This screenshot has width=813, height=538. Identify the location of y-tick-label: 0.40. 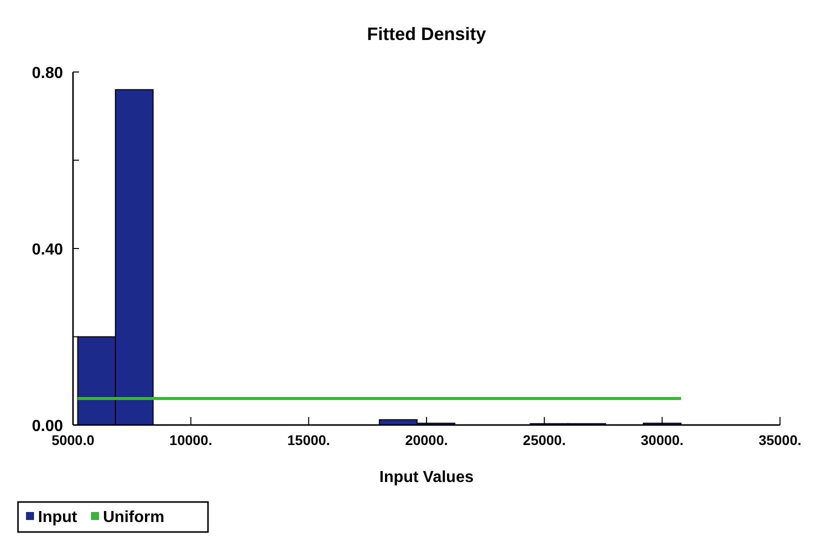
(48, 250).